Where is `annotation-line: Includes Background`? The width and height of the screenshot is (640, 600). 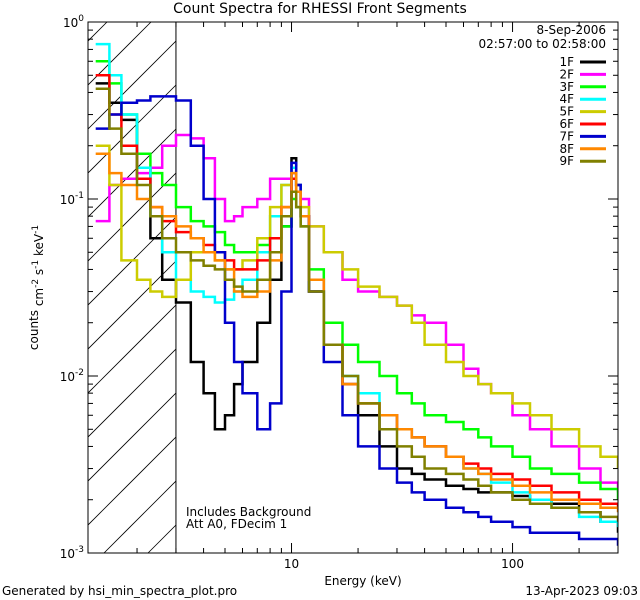
annotation-line: Includes Background is located at coordinates (248, 512).